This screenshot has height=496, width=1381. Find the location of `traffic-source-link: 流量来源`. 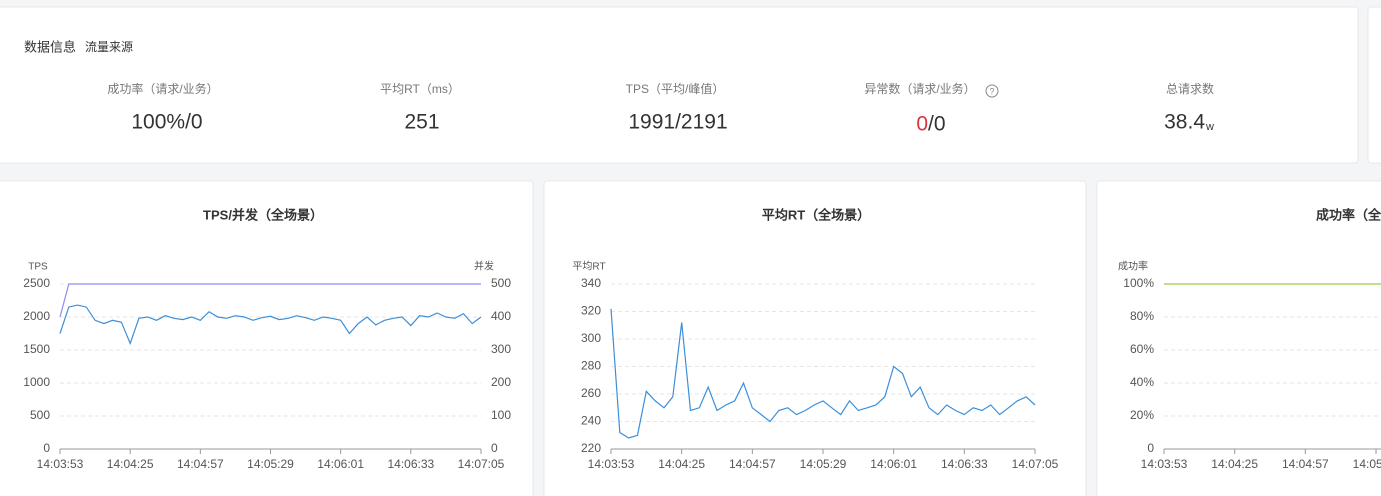

traffic-source-link: 流量来源 is located at coordinates (109, 47).